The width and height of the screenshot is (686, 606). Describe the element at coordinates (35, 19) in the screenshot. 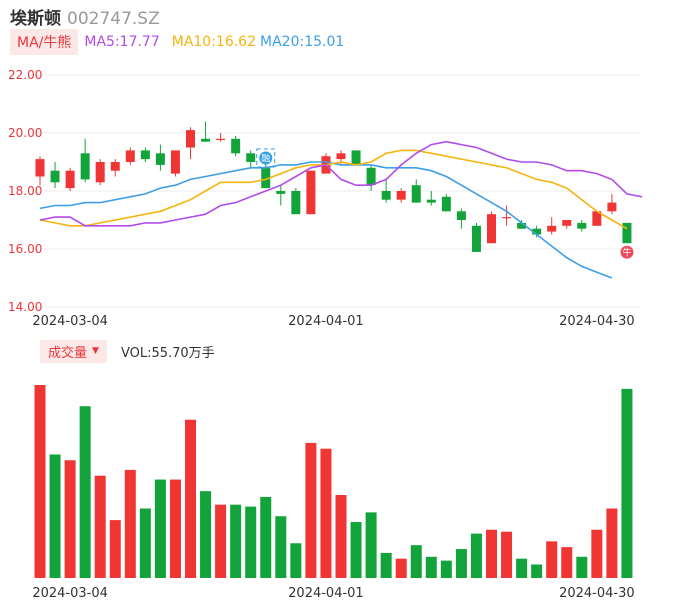

I see `stock-name: 埃斯顿` at that location.